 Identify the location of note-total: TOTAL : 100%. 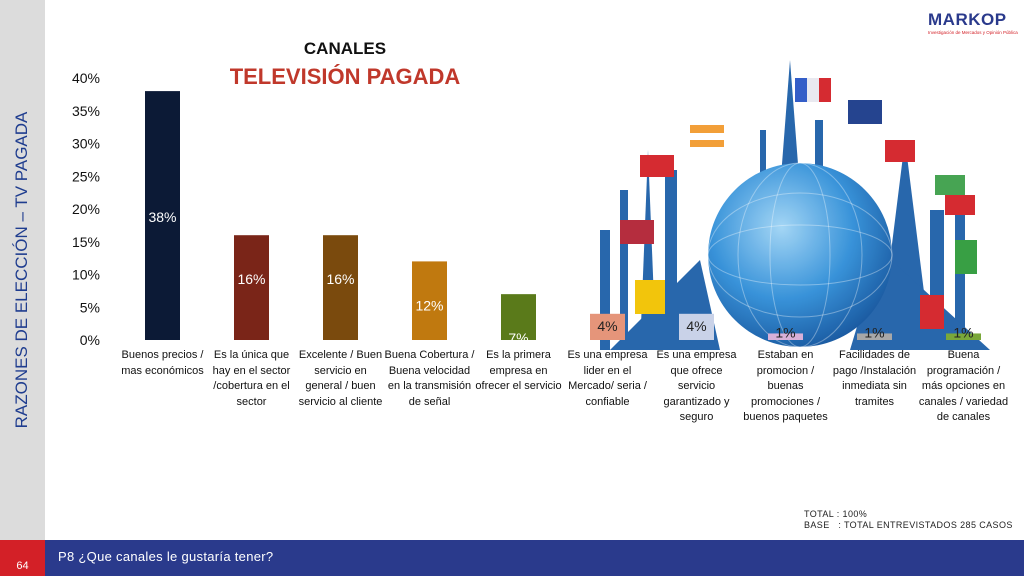
(836, 514).